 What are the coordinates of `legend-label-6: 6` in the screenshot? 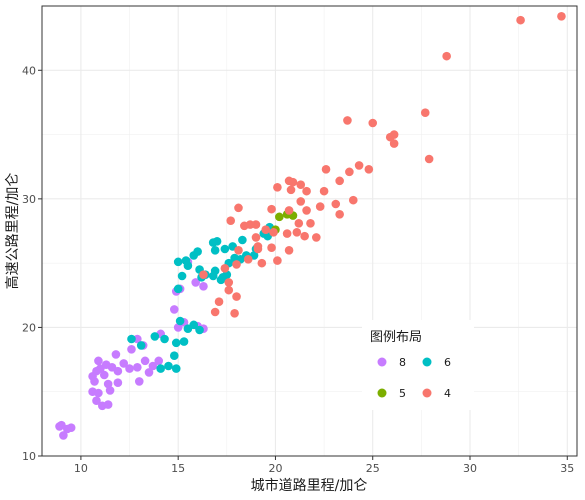 It's located at (447, 362).